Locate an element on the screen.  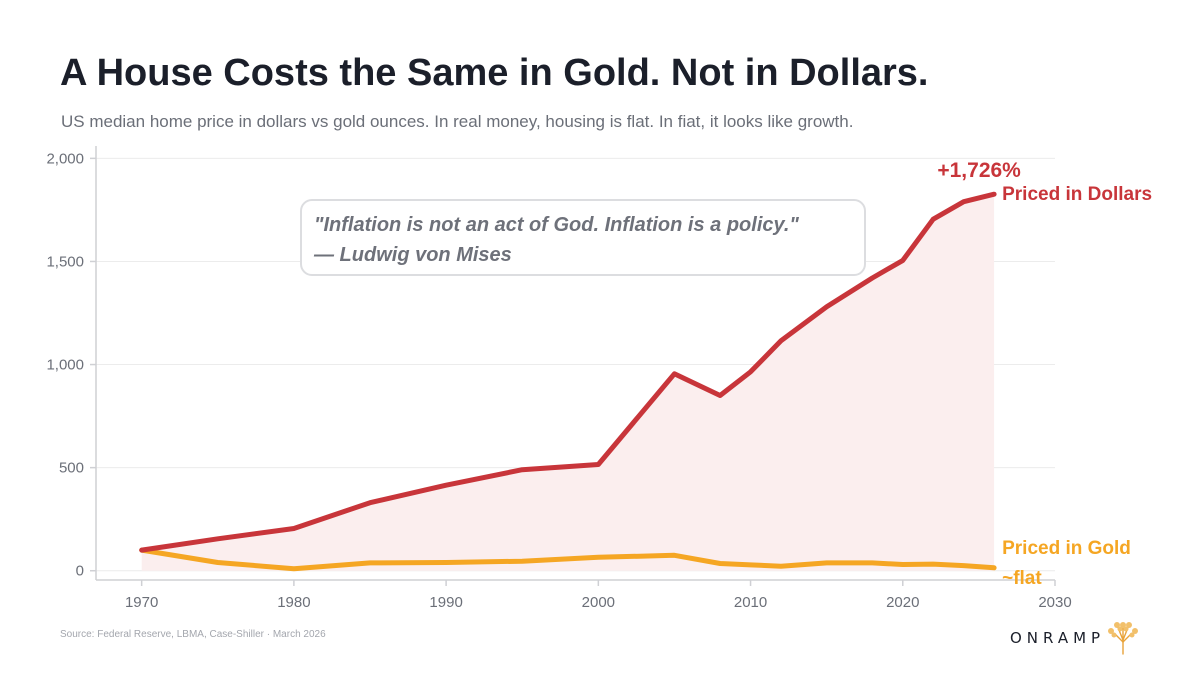
y-tick-label: 0 is located at coordinates (80, 571).